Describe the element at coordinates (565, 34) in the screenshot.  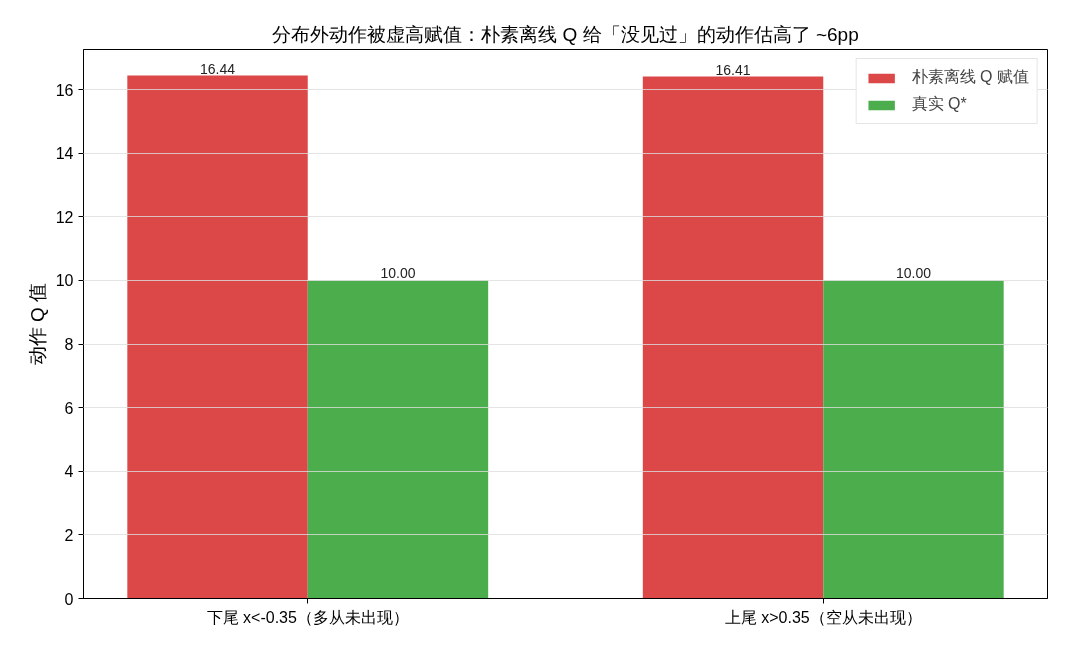
I see `chart-title: 分布外动作被虚高赋值：朴素离线 Q 给「没见过」的动作估高了 ~6pp` at that location.